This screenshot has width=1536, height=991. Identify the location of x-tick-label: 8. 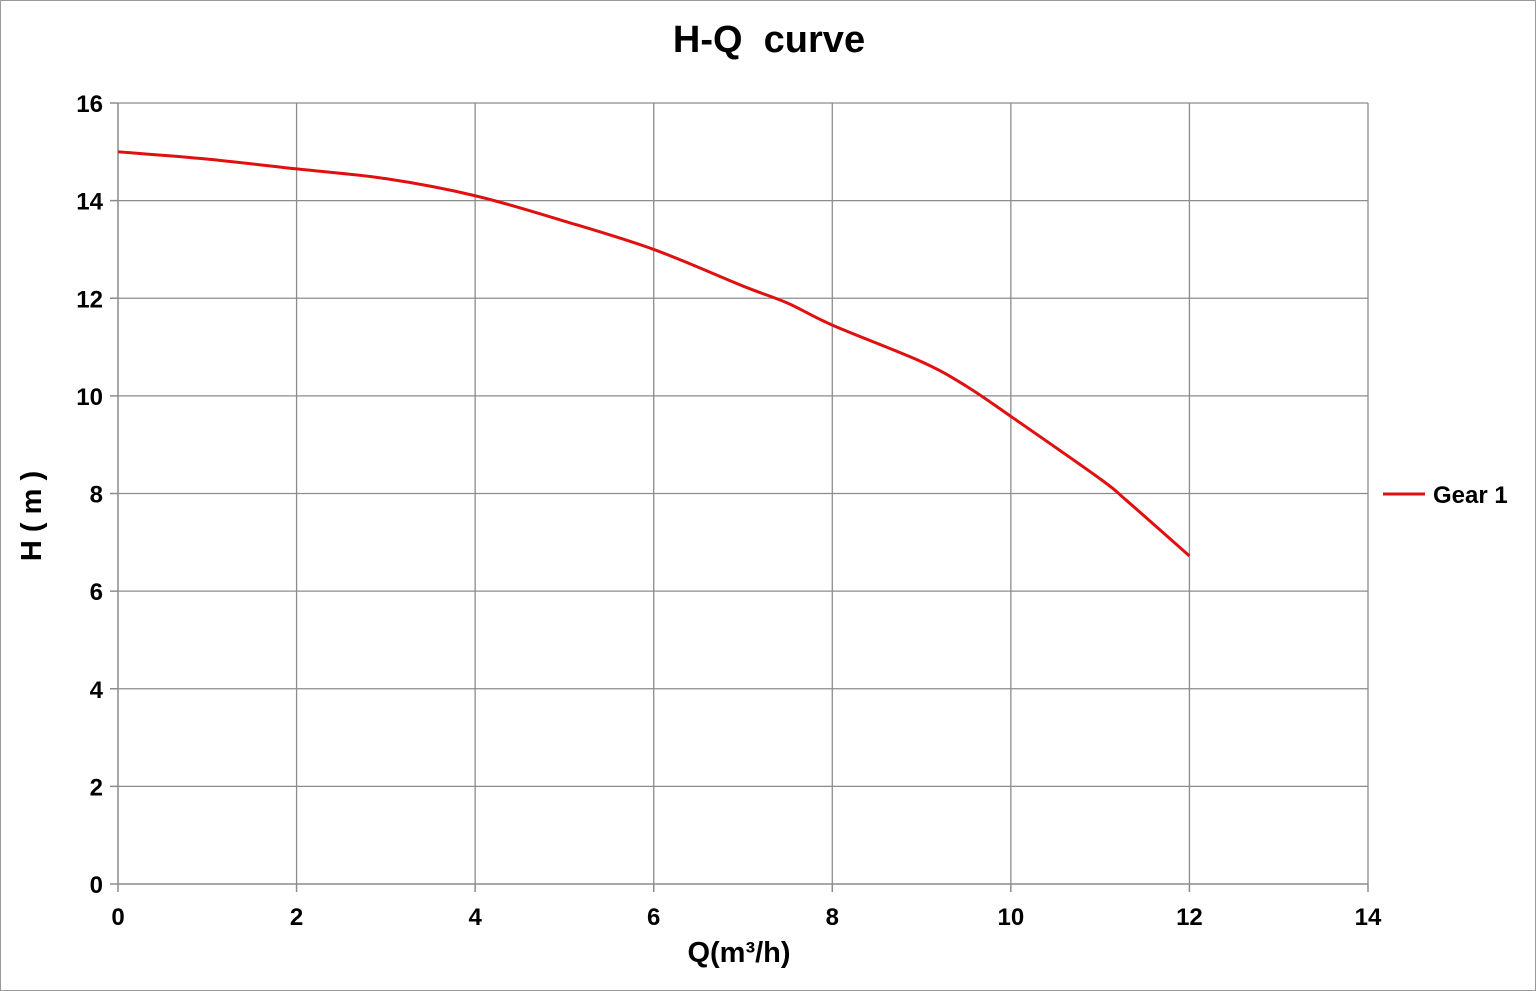
(832, 917).